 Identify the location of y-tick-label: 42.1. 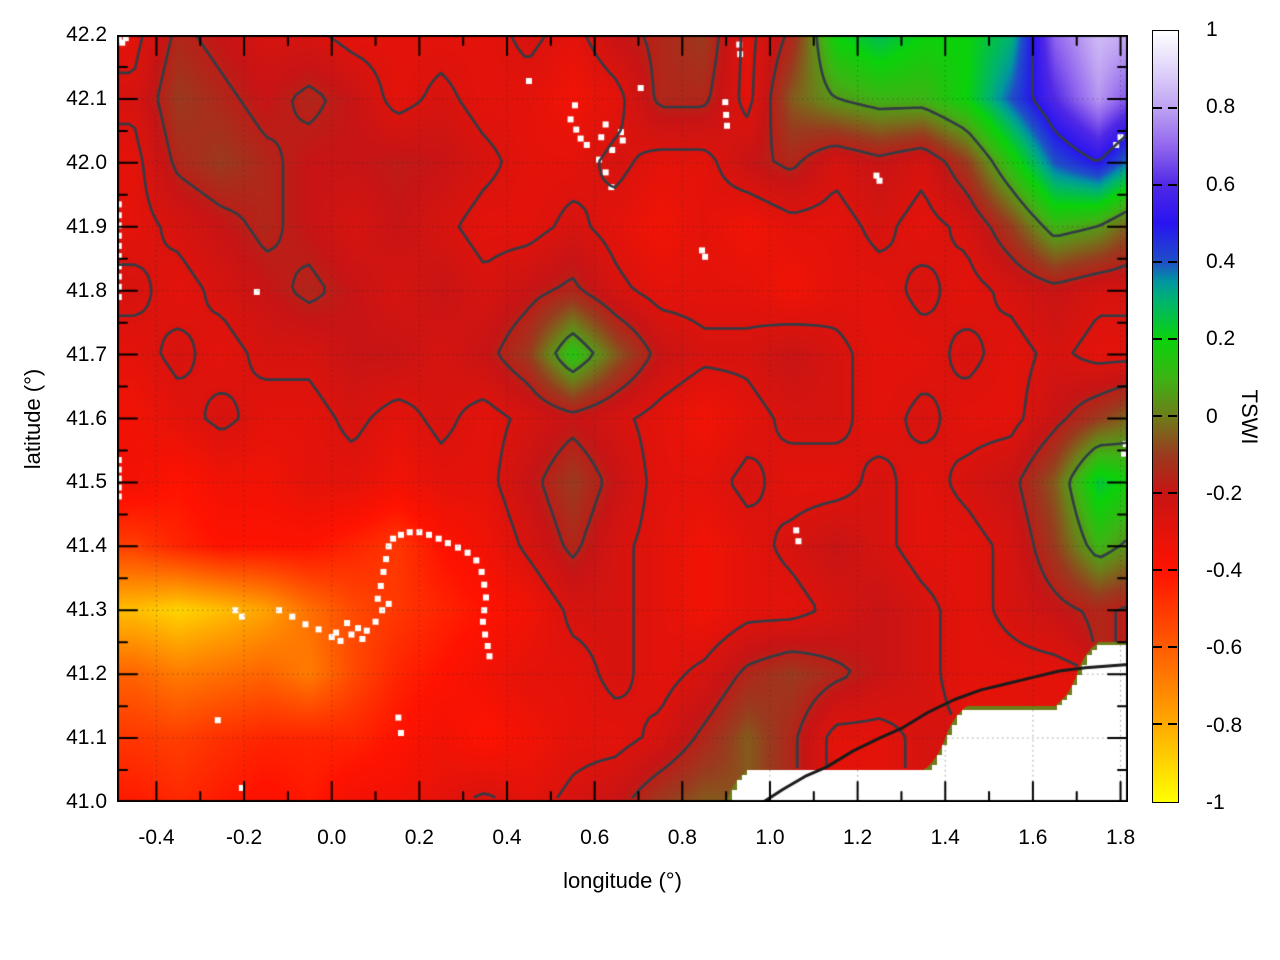
(86, 98).